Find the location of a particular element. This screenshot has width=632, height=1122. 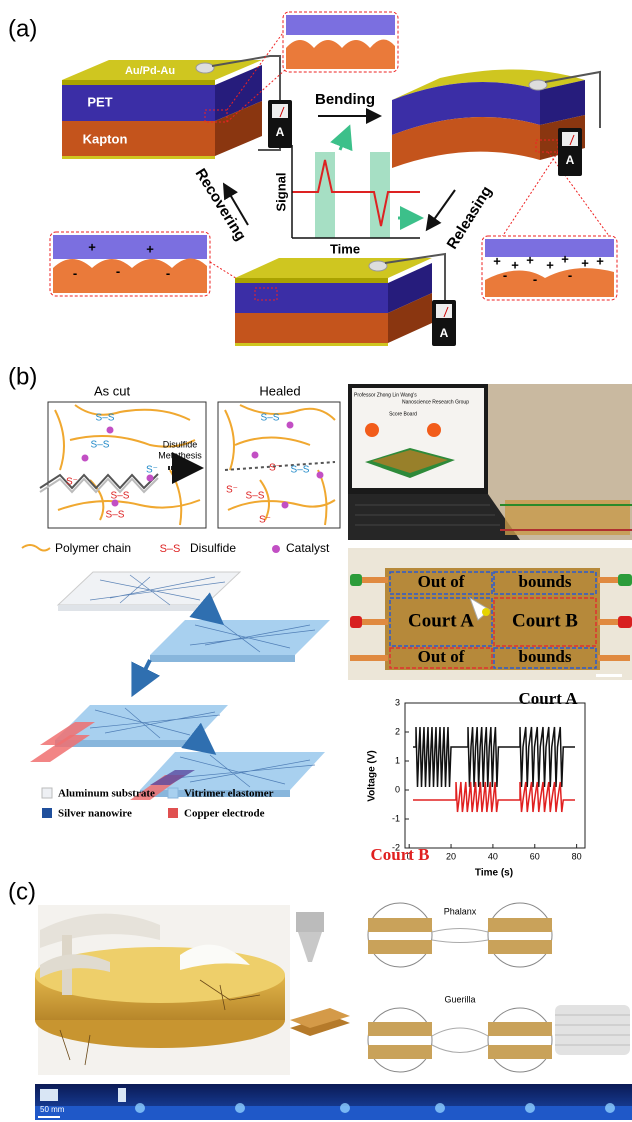

arrow-label: Disulfide is located at coordinates (180, 444).